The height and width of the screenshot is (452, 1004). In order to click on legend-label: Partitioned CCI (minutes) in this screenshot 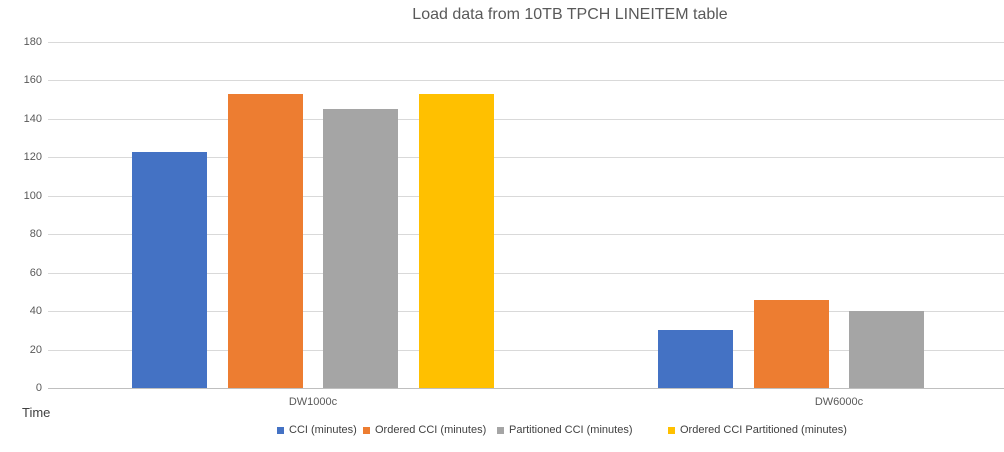, I will do `click(571, 430)`.